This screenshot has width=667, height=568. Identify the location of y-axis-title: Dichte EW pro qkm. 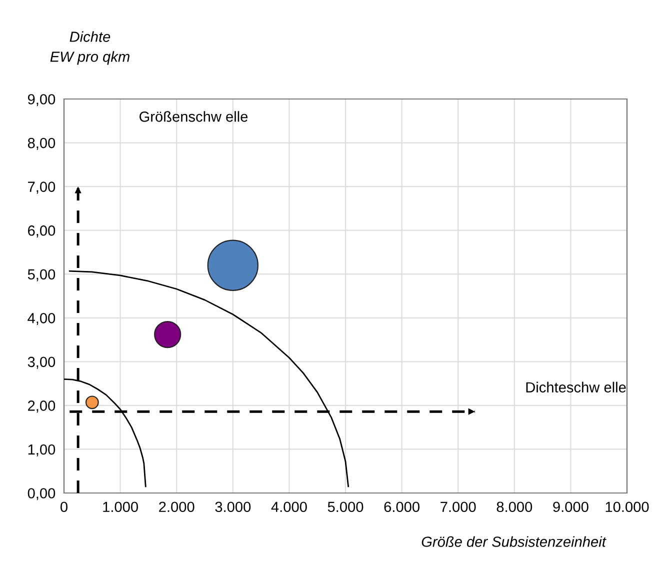
(90, 48).